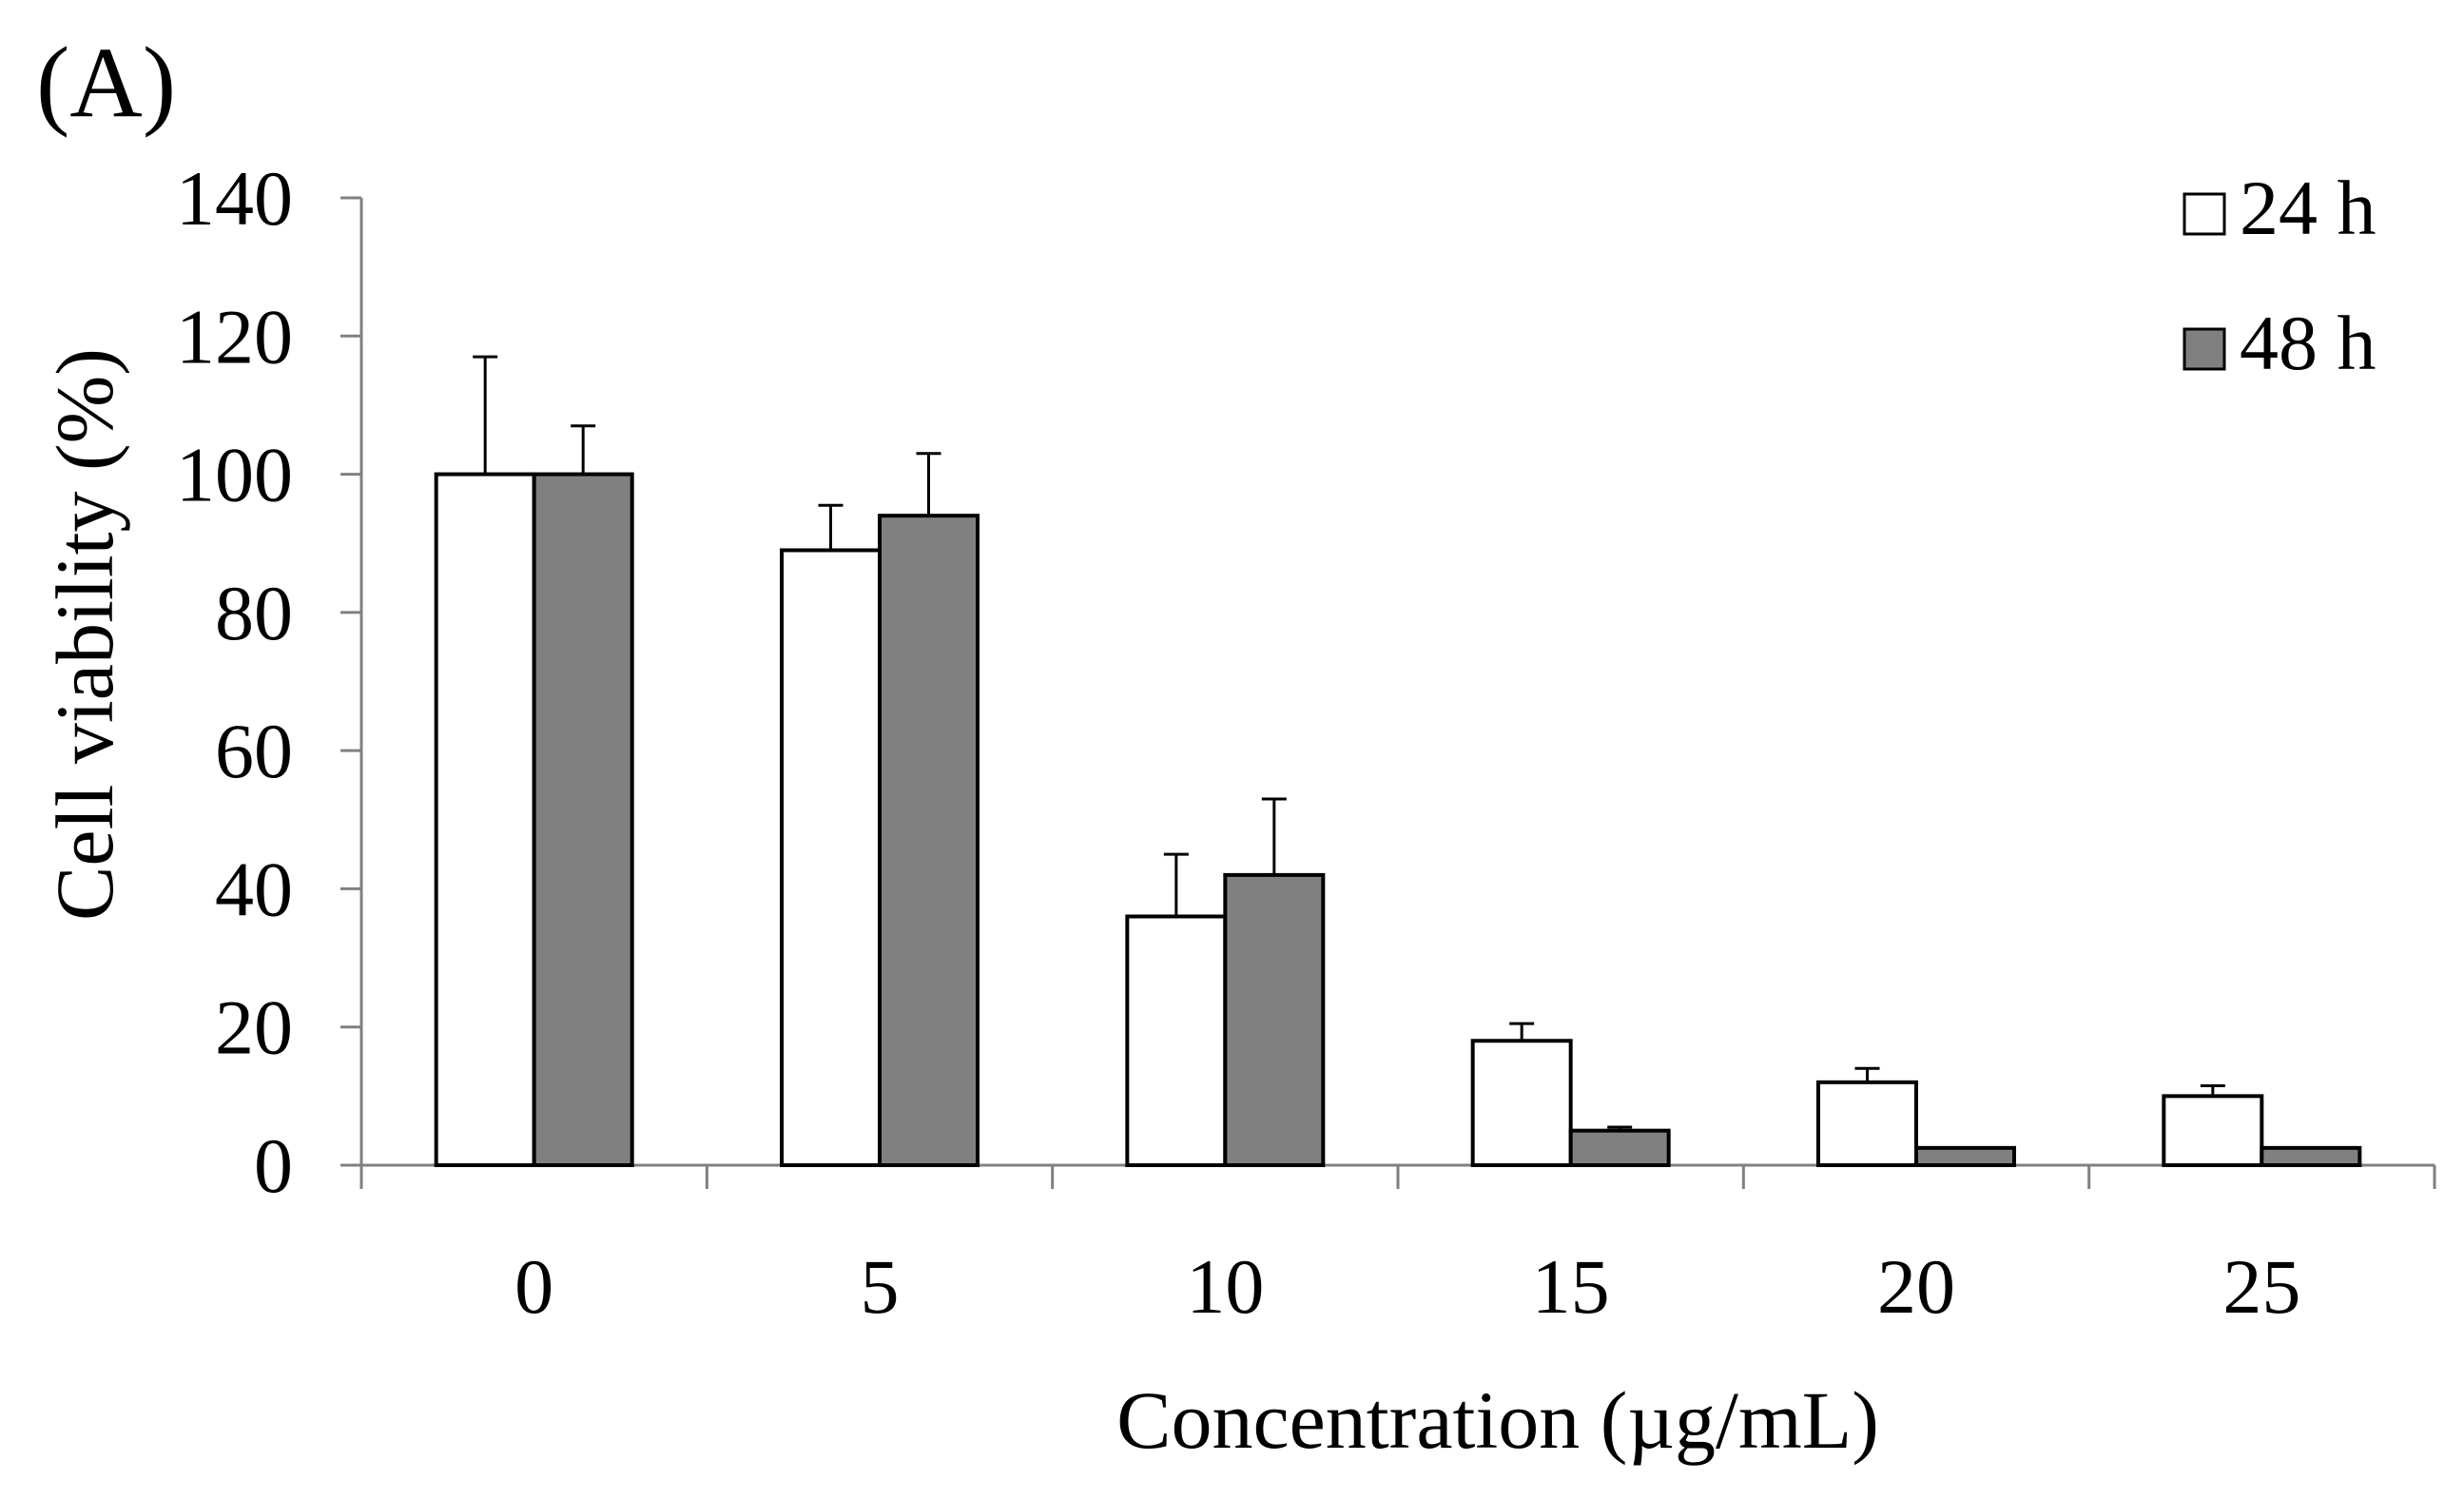 The height and width of the screenshot is (1500, 2464). Describe the element at coordinates (1916, 1286) in the screenshot. I see `x-tick-label: 20` at that location.